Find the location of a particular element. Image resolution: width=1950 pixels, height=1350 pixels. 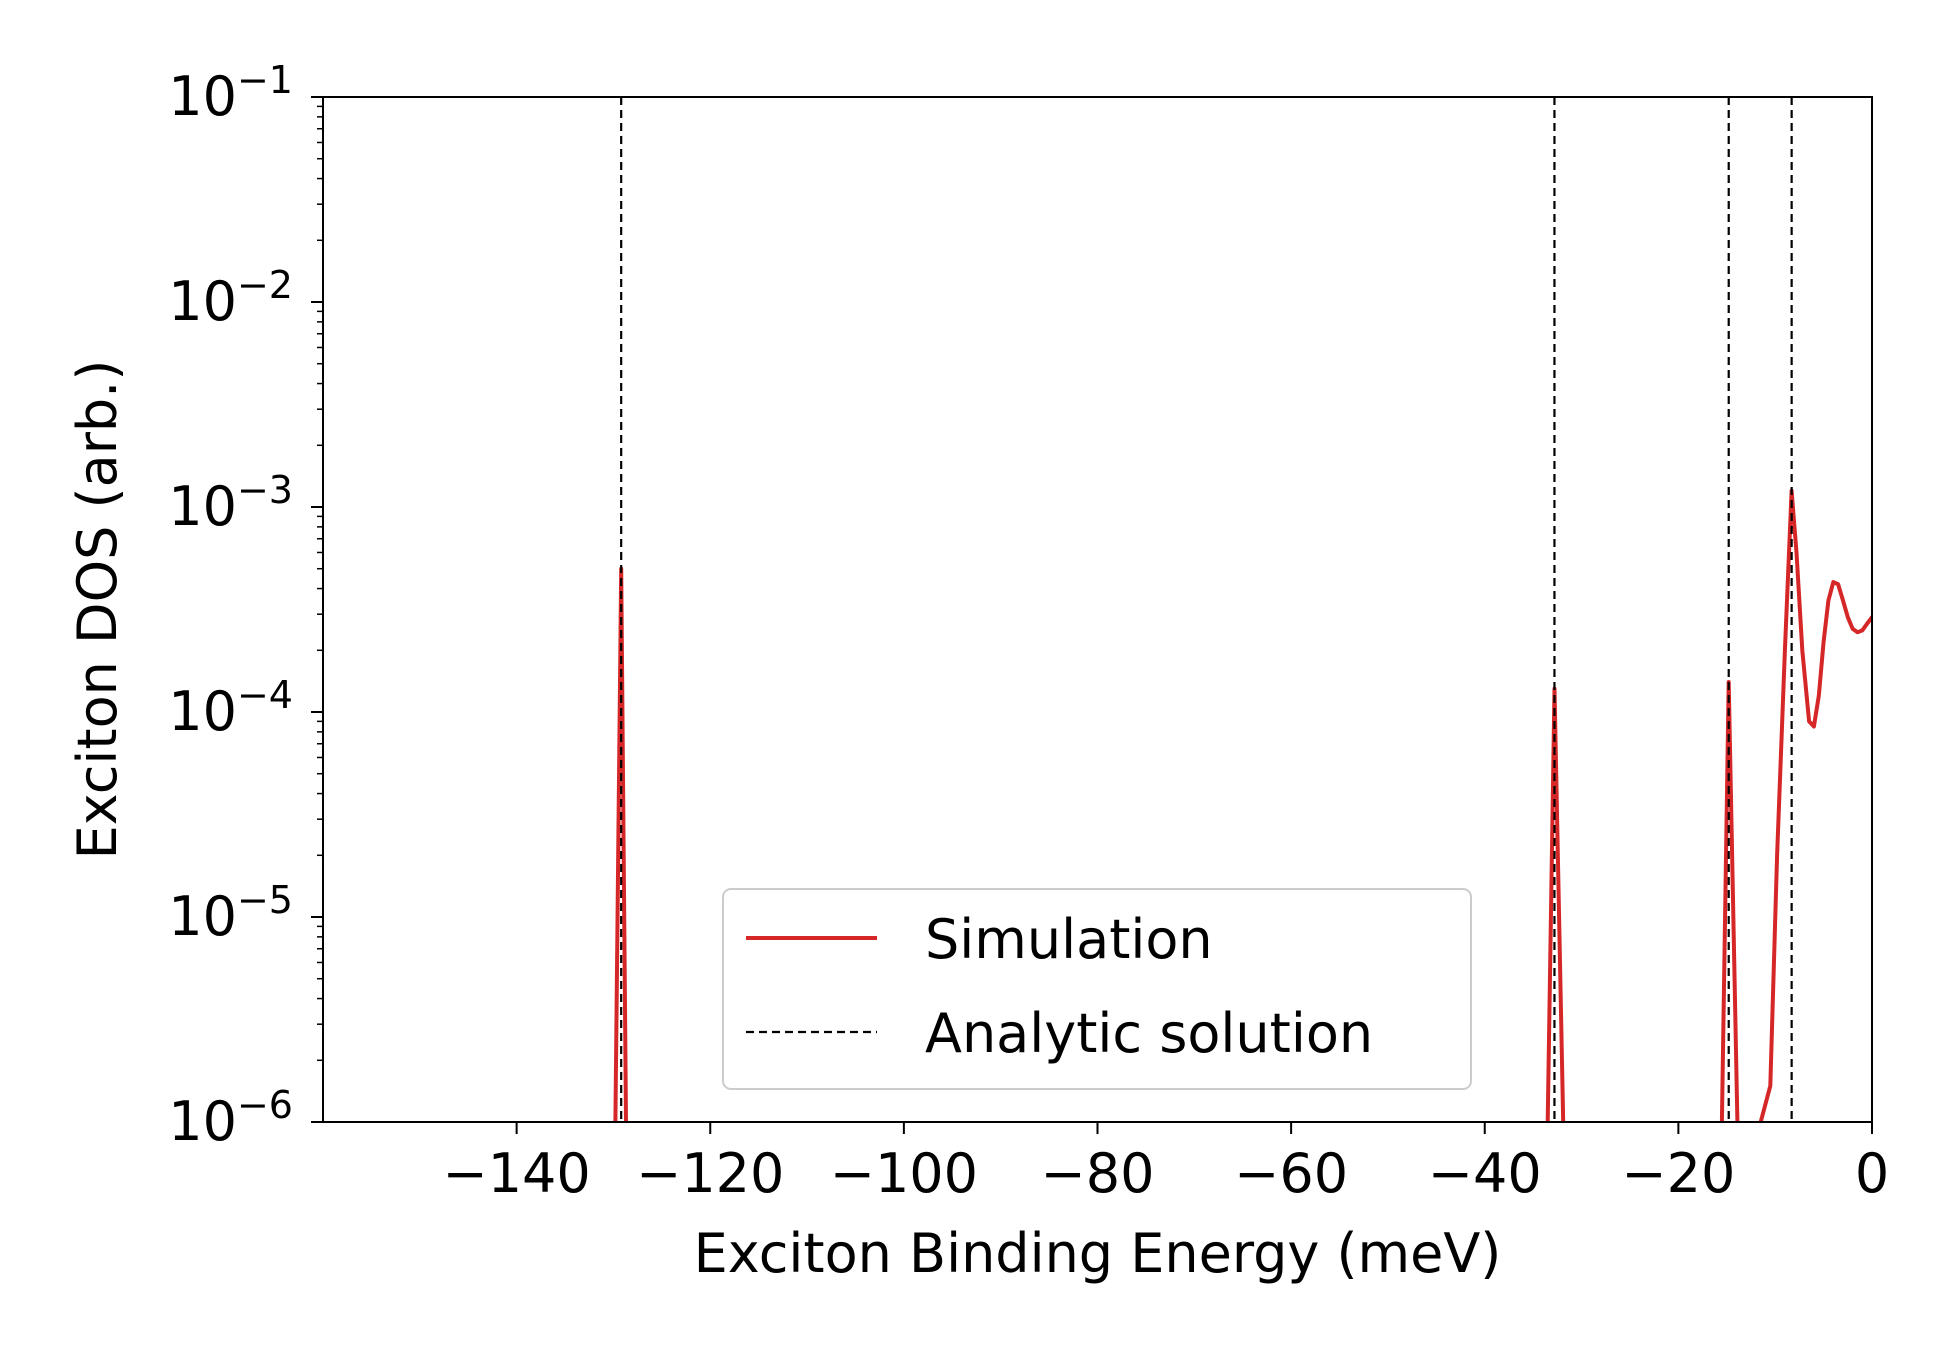

legend-label-analytic: Analytic solution is located at coordinates (1149, 1033).